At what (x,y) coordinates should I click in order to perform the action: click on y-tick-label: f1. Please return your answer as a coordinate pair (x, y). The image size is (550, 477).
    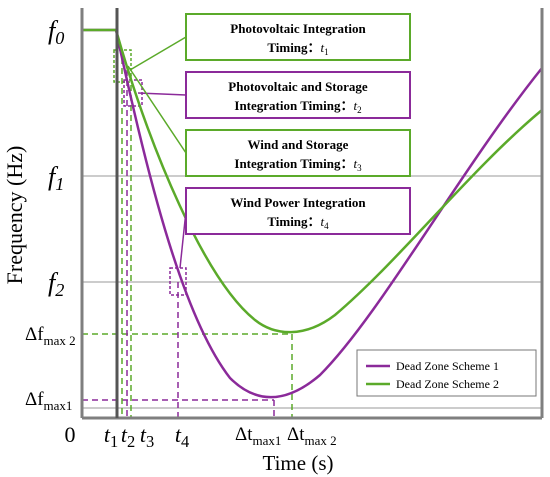
    Looking at the image, I should click on (56, 178).